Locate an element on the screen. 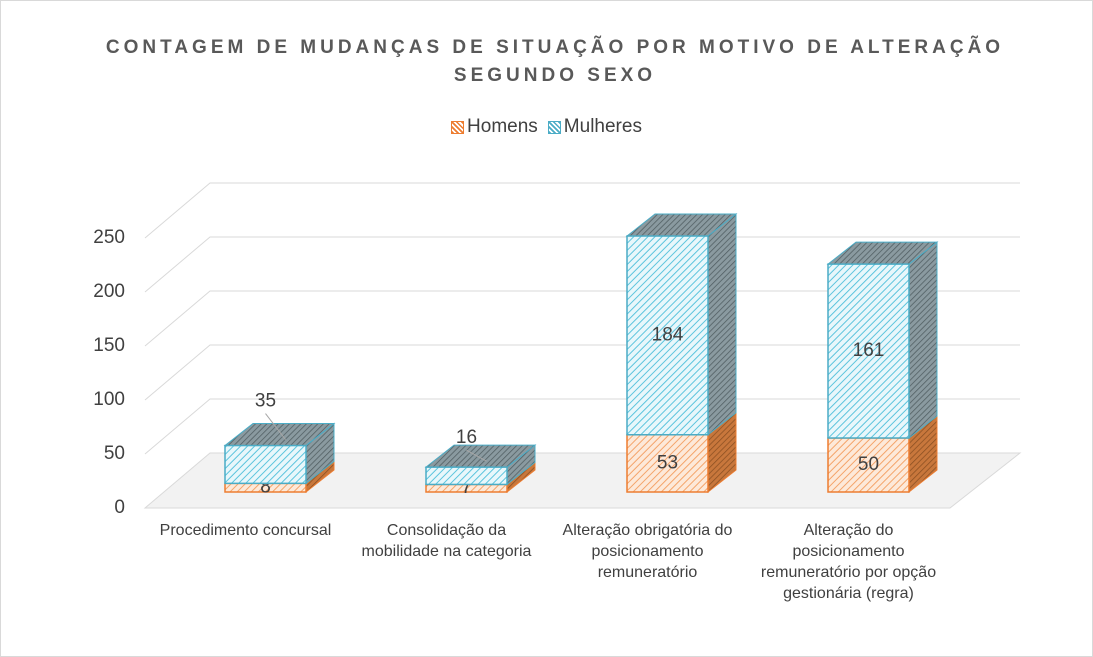 The image size is (1093, 657). legend-item: Homens is located at coordinates (494, 127).